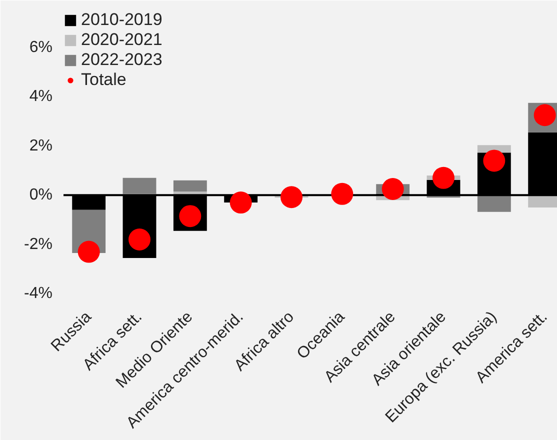  Describe the element at coordinates (121, 40) in the screenshot. I see `legend-label: 2020-2021` at that location.